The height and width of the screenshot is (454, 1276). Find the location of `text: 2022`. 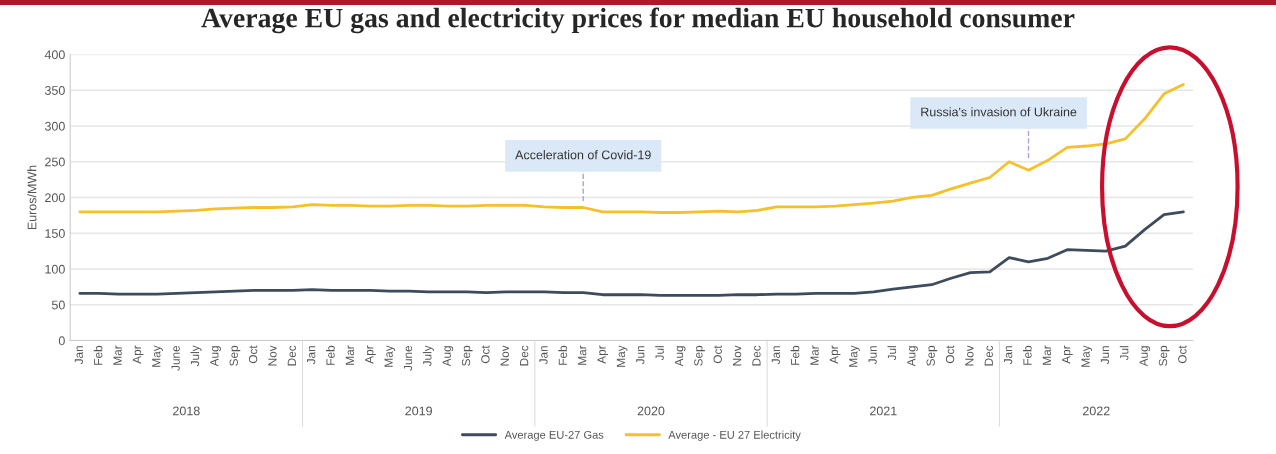

text: 2022 is located at coordinates (1096, 411).